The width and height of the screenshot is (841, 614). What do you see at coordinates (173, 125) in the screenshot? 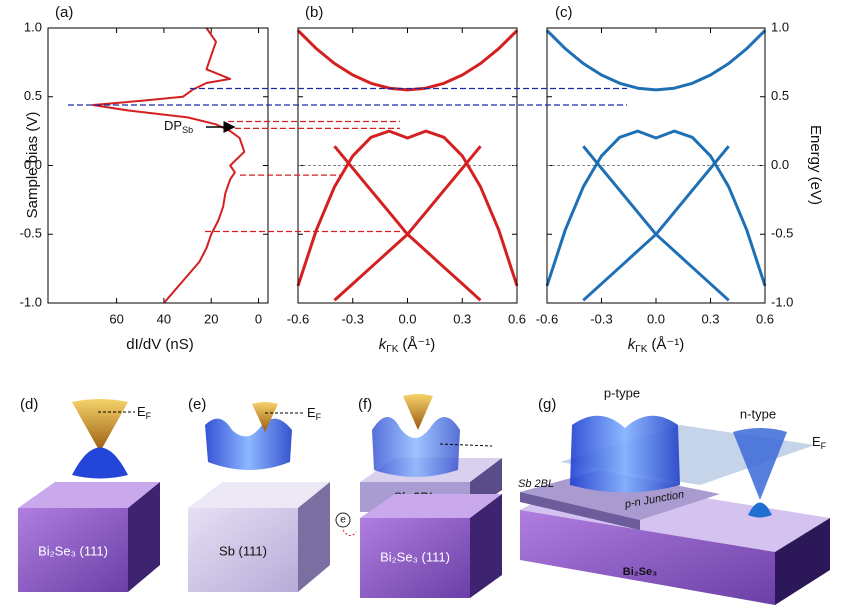
I see `annotation-text: DP` at bounding box center [173, 125].